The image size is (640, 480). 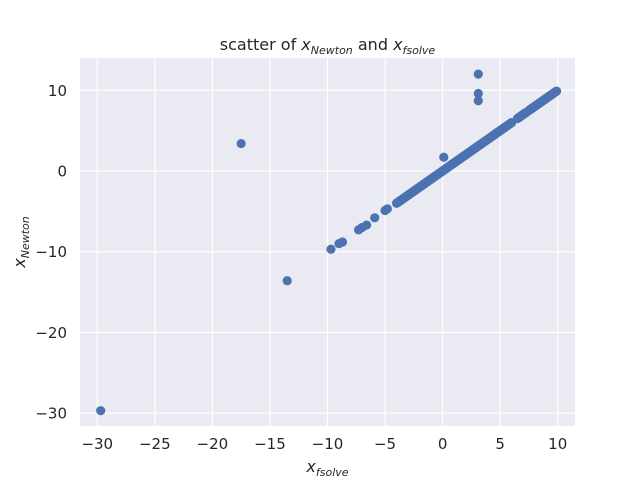 What do you see at coordinates (557, 444) in the screenshot?
I see `x-tick-label: 10` at bounding box center [557, 444].